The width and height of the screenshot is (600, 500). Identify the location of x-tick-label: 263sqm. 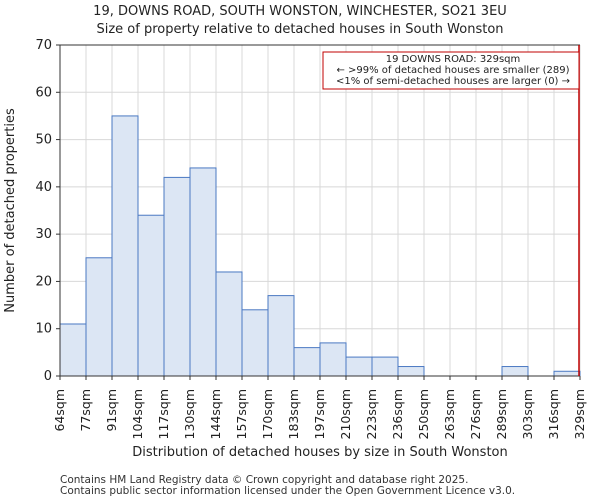
(449, 414).